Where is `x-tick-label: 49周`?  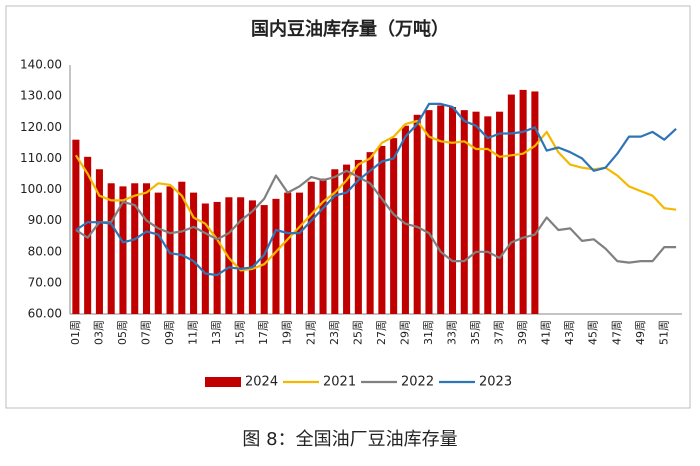
x-tick-label: 49周 is located at coordinates (640, 332).